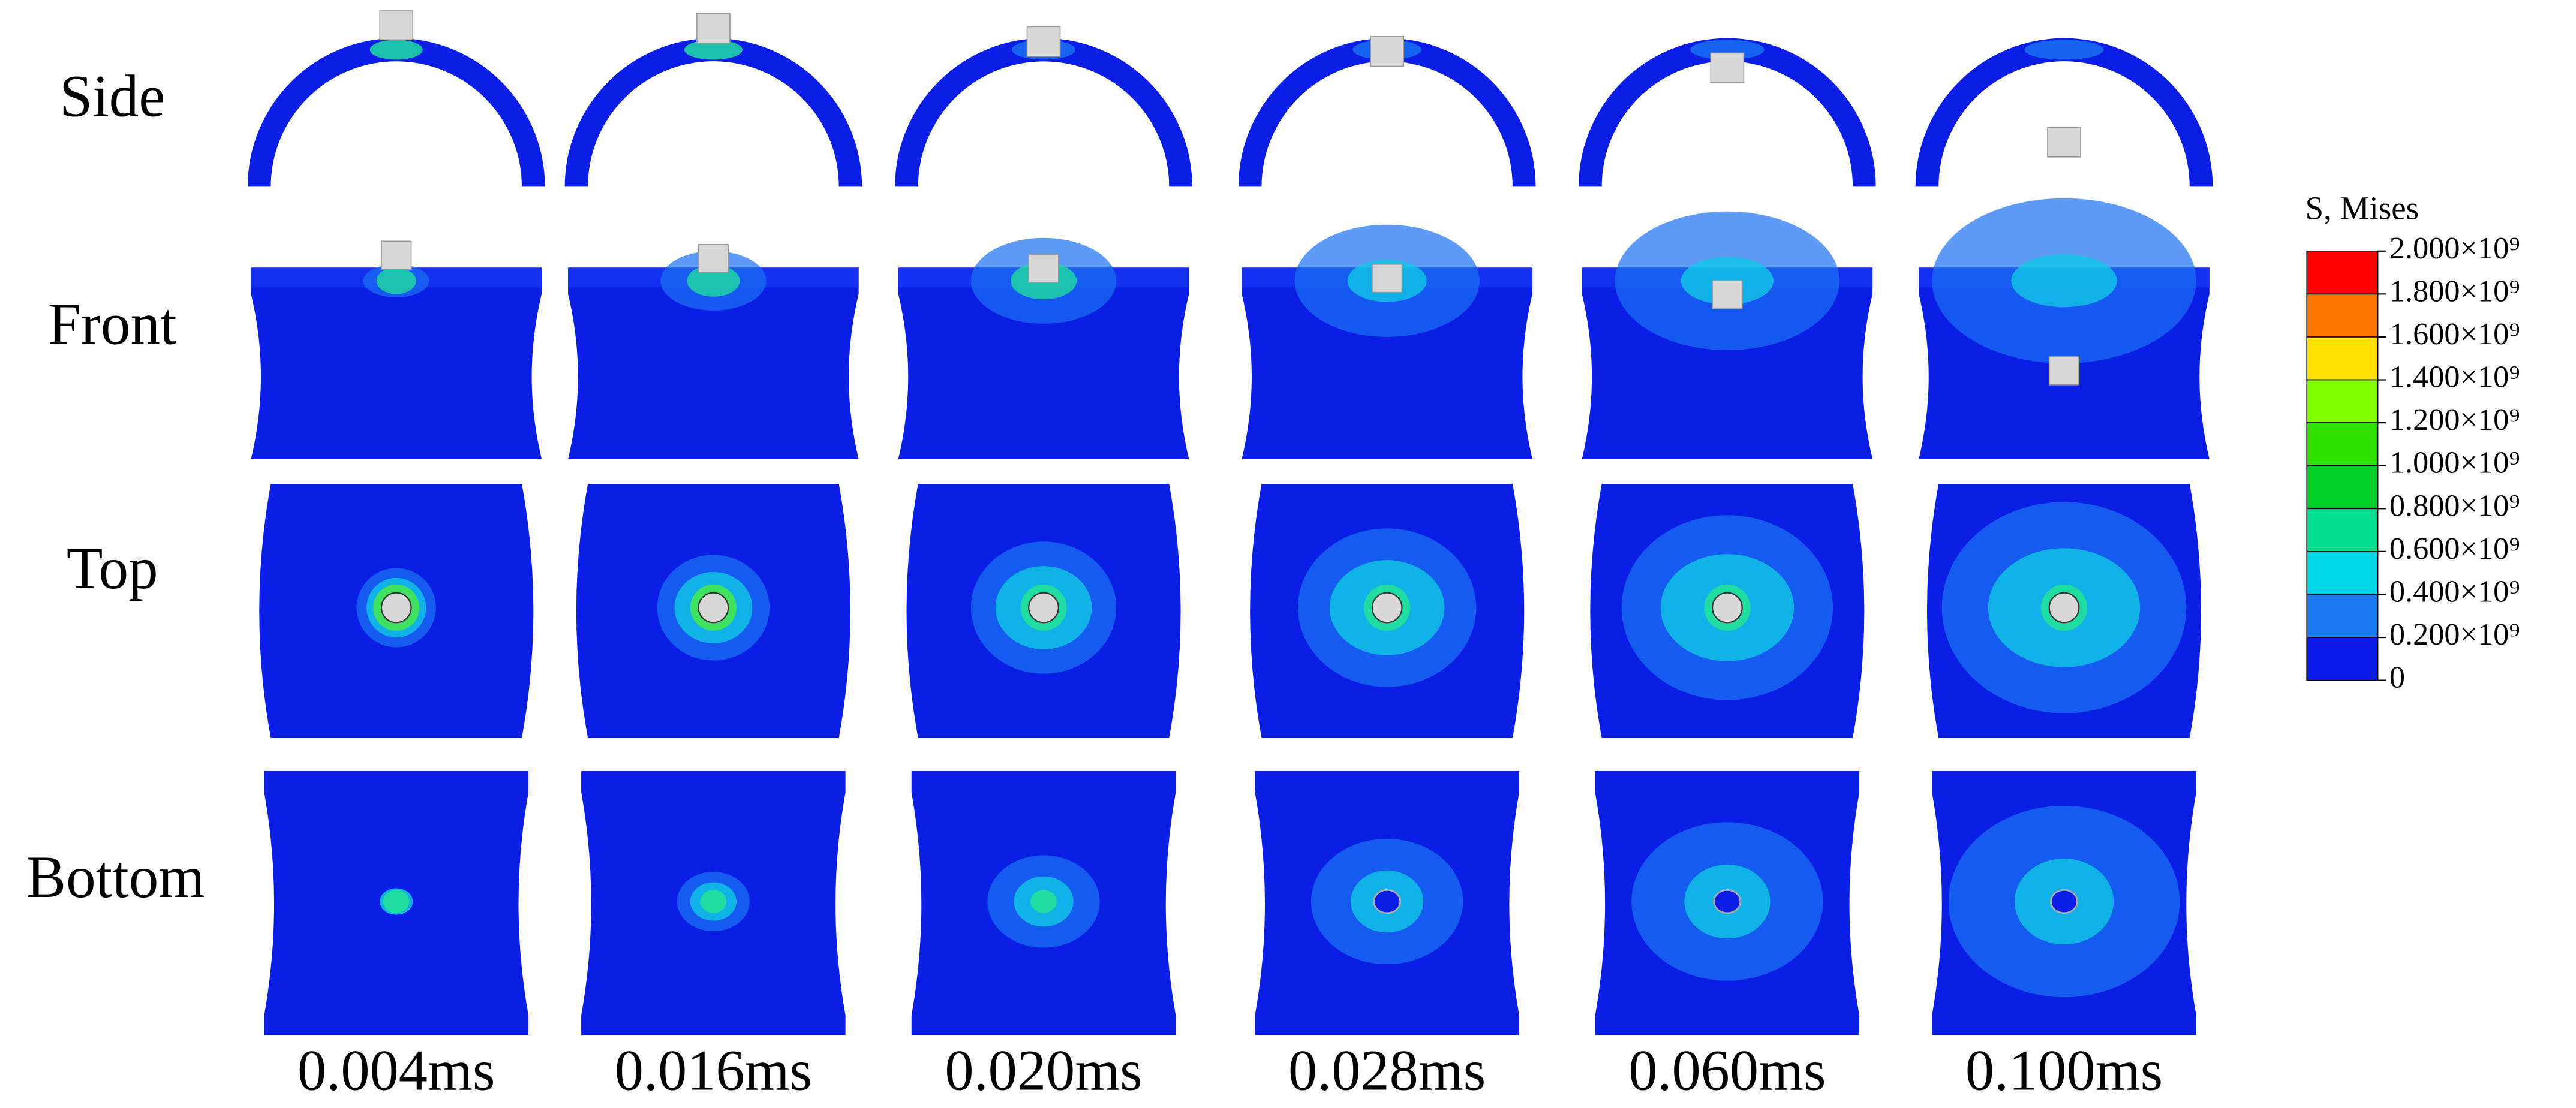  Describe the element at coordinates (2454, 334) in the screenshot. I see `legend-label: 1.600×10⁹` at that location.